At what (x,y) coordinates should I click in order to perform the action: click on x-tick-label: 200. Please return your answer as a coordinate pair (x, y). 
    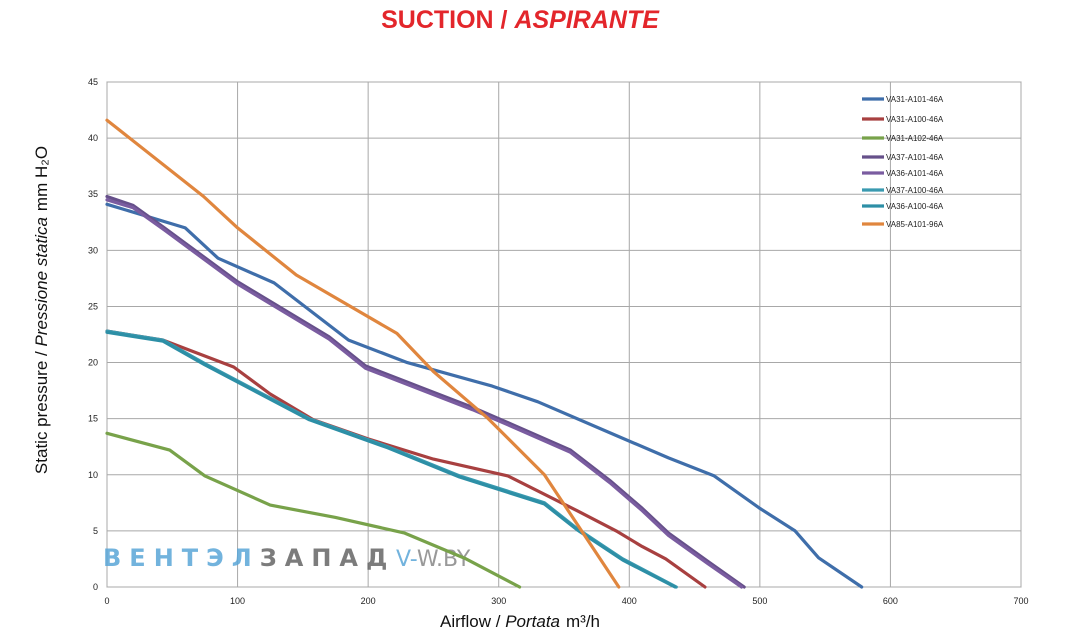
    Looking at the image, I should click on (368, 601).